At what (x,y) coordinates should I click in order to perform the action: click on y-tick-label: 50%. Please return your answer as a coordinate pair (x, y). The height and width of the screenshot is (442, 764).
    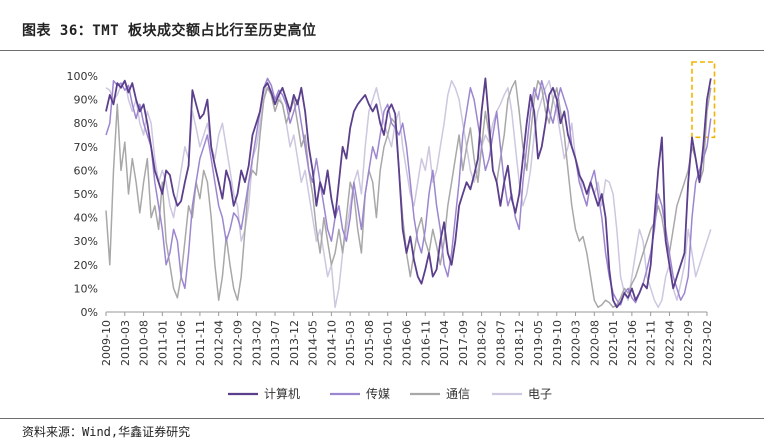
    Looking at the image, I should click on (86, 194).